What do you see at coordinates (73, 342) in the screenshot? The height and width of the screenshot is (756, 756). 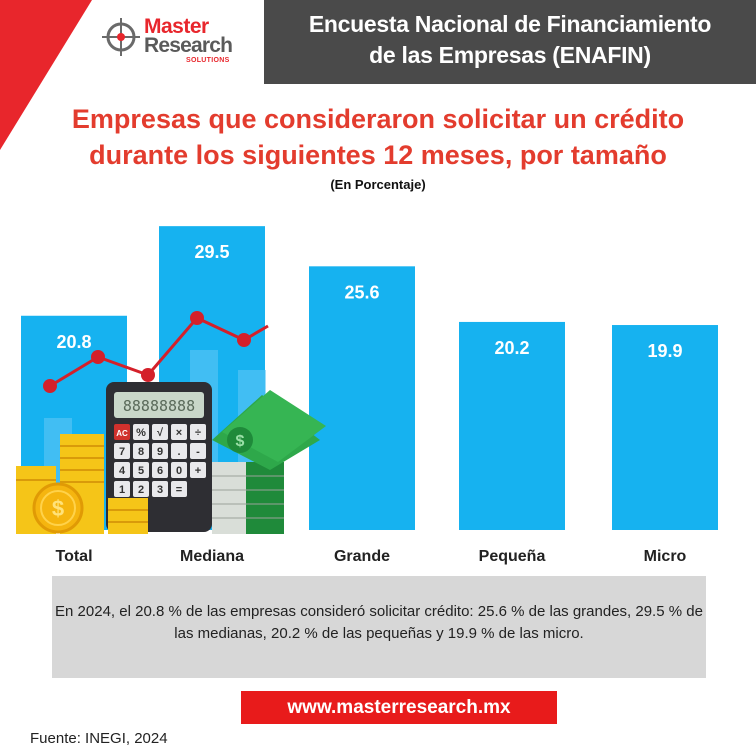 I see `value-label-total: 20.8` at bounding box center [73, 342].